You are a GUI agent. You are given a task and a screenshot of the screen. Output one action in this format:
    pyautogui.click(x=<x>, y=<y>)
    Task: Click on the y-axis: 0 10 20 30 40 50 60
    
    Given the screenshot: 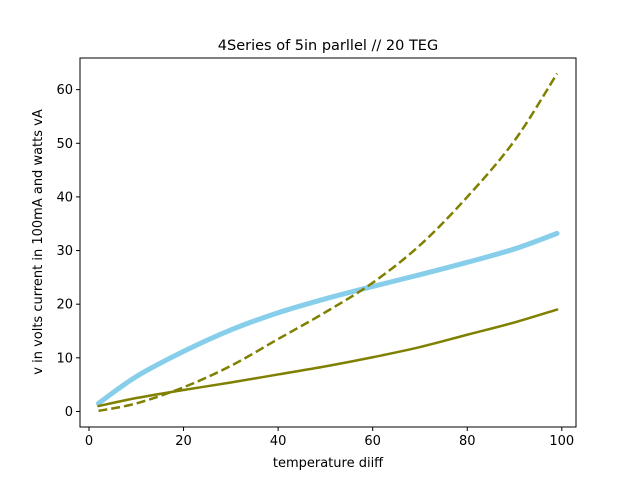 What is the action you would take?
    pyautogui.click(x=68, y=251)
    